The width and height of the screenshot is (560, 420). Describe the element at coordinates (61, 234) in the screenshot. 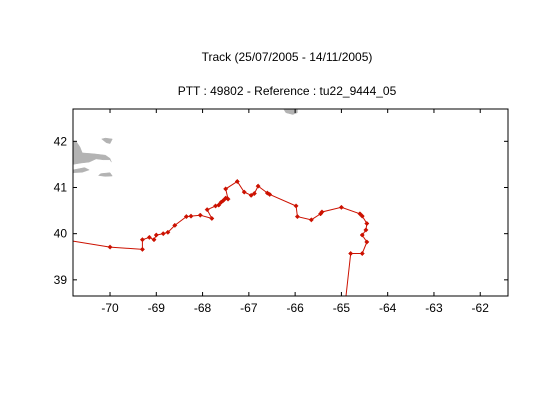

I see `y-tick-label: 40` at that location.